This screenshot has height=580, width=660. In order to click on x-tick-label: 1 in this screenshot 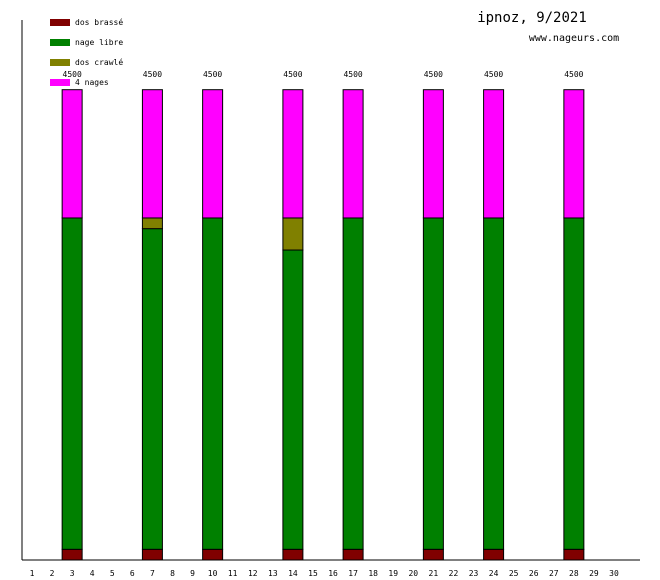, I will do `click(32, 573)`.